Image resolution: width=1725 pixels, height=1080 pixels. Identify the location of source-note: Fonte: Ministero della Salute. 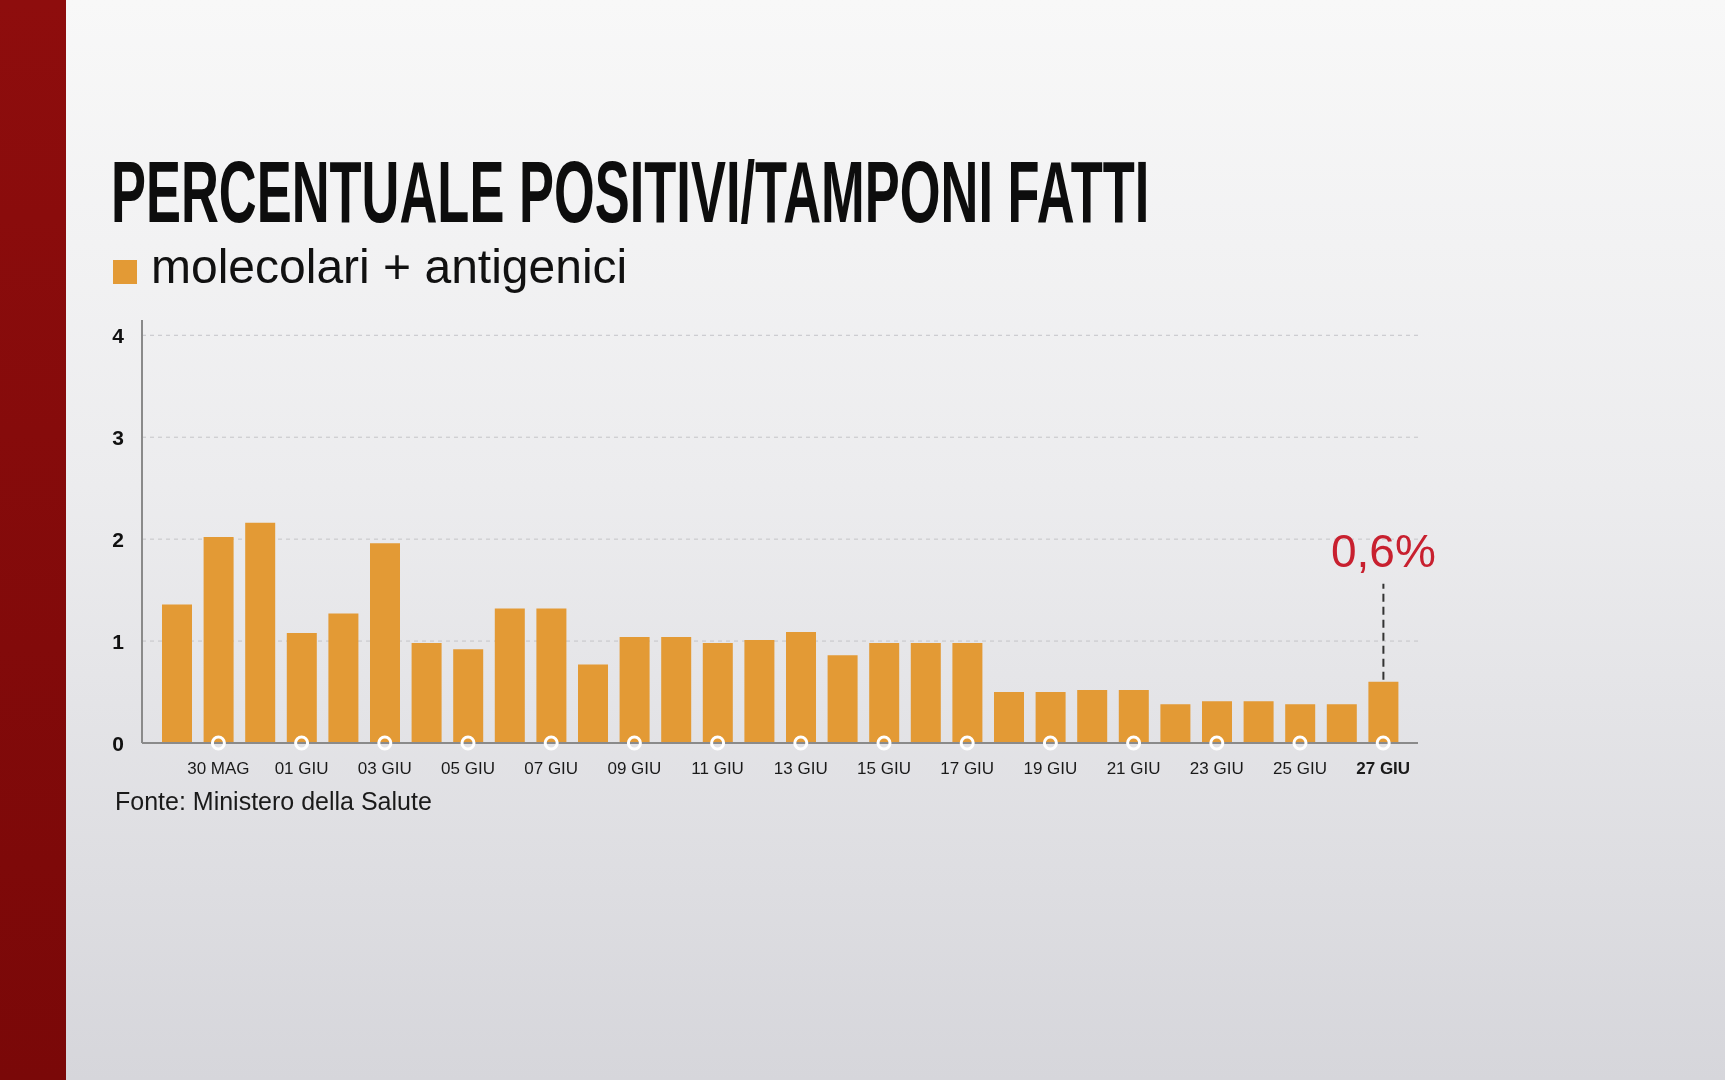
(273, 801).